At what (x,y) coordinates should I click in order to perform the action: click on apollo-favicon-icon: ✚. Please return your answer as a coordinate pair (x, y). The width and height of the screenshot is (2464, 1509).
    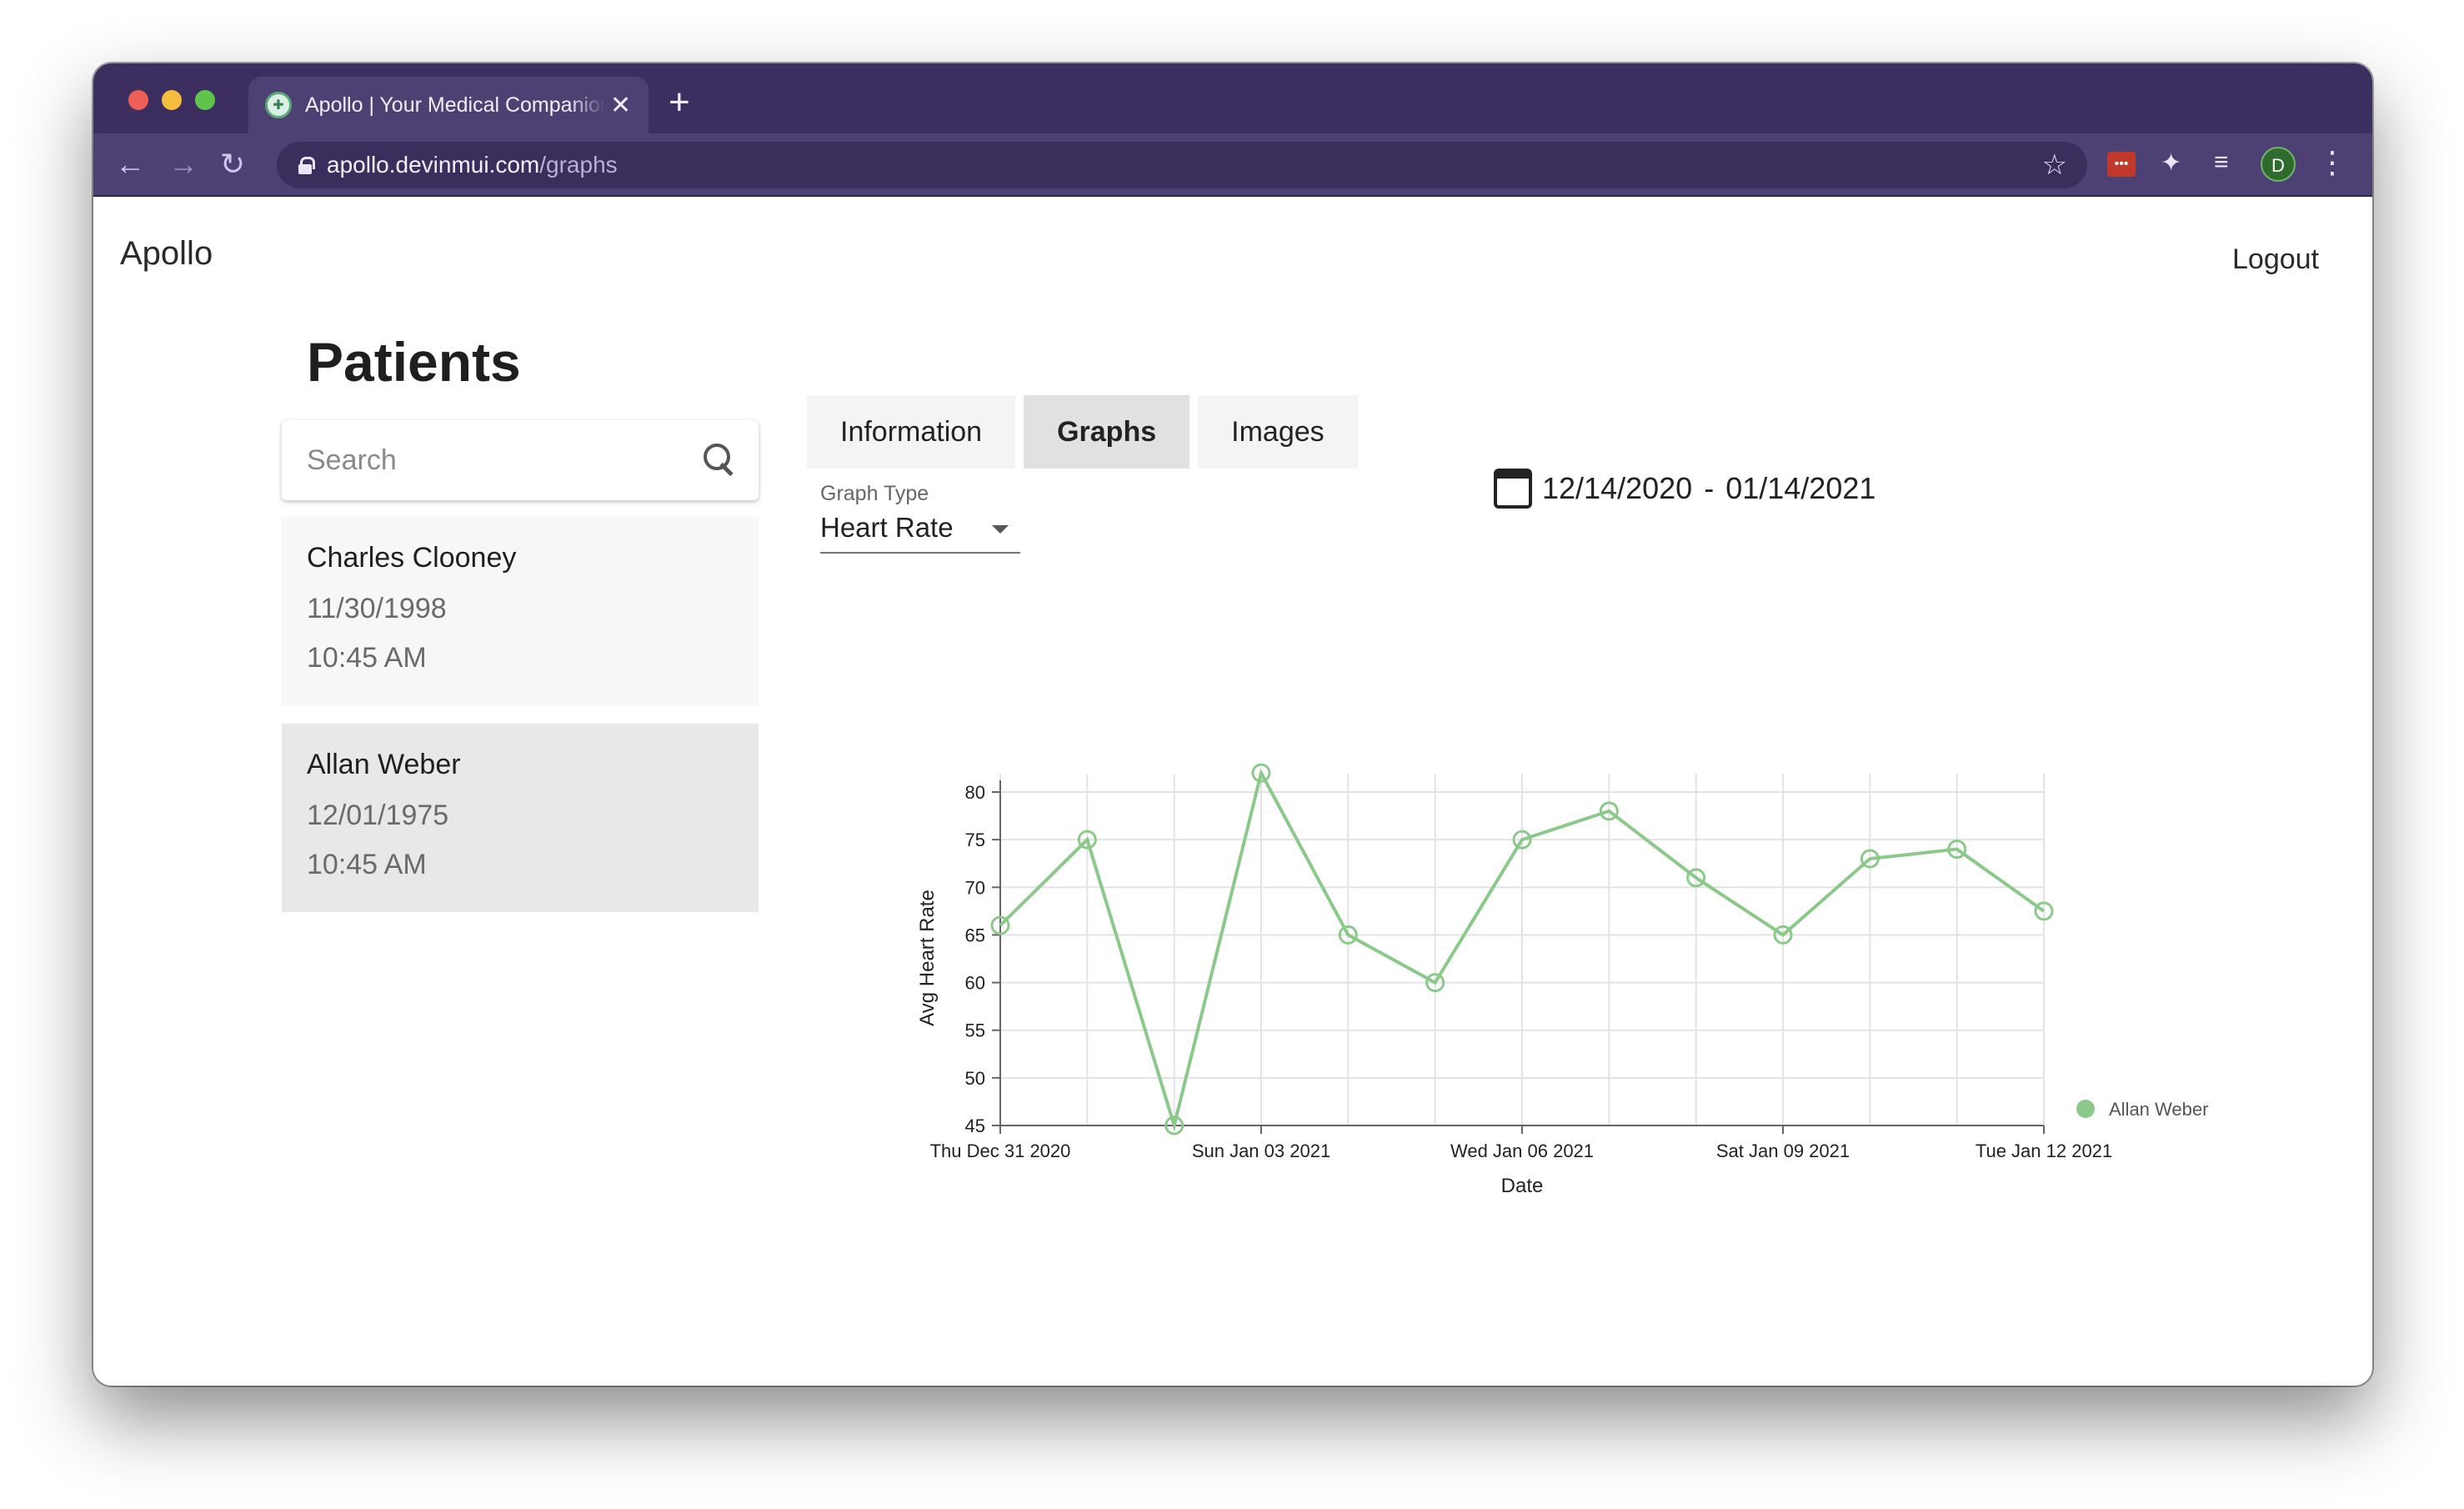
    Looking at the image, I should click on (278, 105).